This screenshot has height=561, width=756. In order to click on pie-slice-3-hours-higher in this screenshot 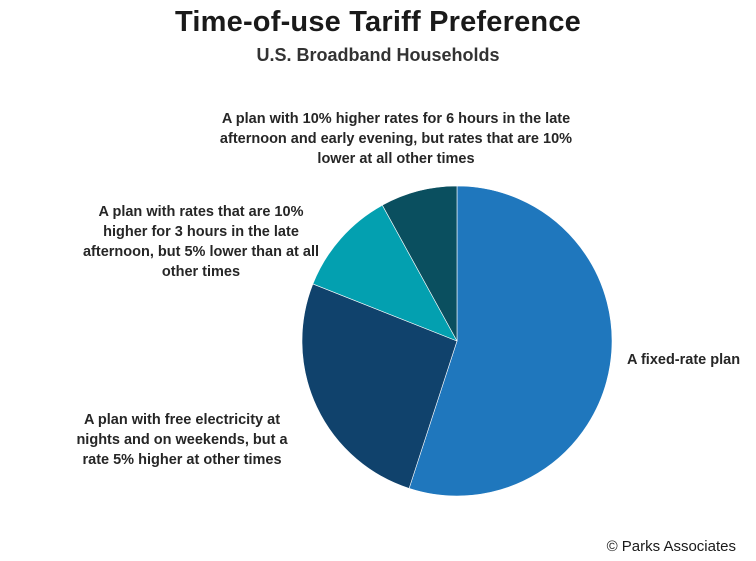, I will do `click(385, 273)`.